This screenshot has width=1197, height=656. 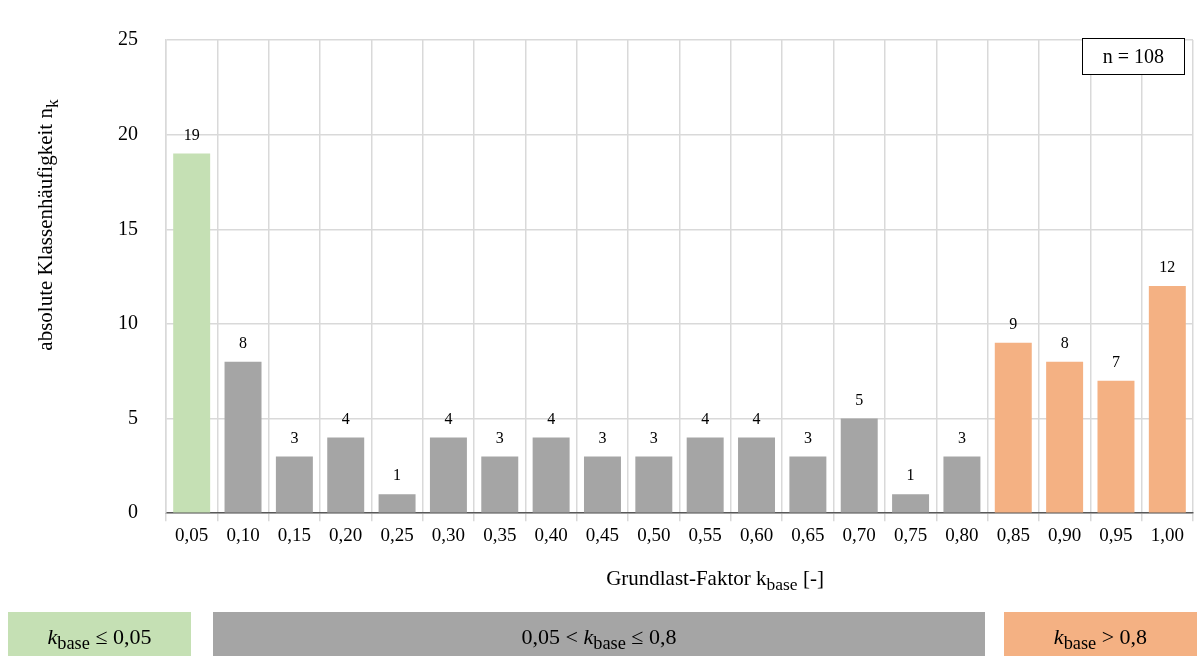 What do you see at coordinates (1100, 634) in the screenshot?
I see `text: k$_{base}$ > 0,8` at bounding box center [1100, 634].